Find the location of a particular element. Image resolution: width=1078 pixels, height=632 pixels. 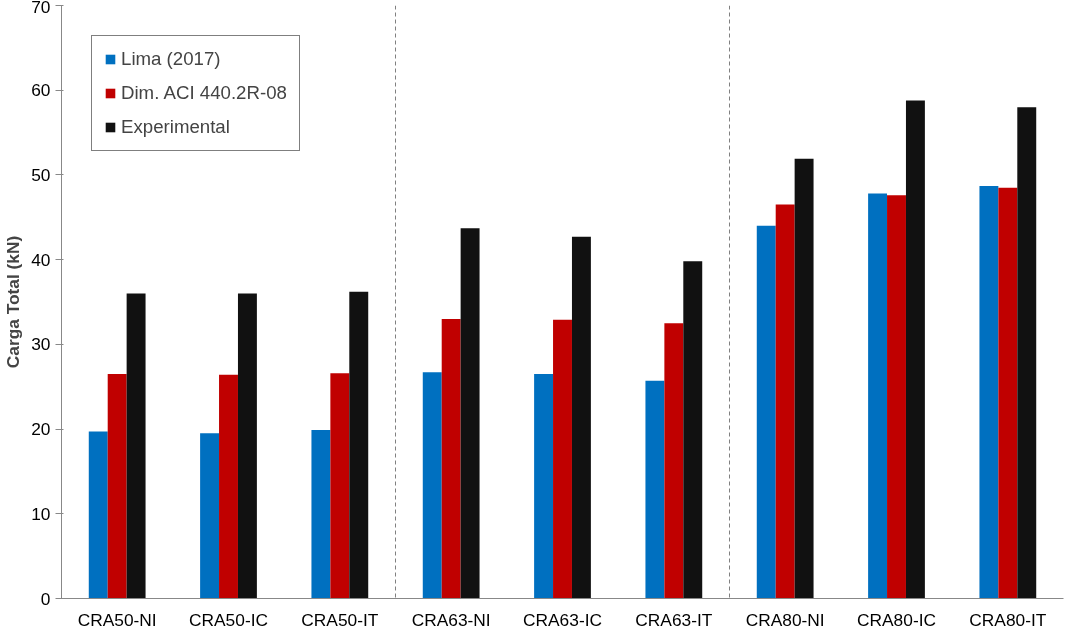

y-tick-label: 70 is located at coordinates (41, 8).